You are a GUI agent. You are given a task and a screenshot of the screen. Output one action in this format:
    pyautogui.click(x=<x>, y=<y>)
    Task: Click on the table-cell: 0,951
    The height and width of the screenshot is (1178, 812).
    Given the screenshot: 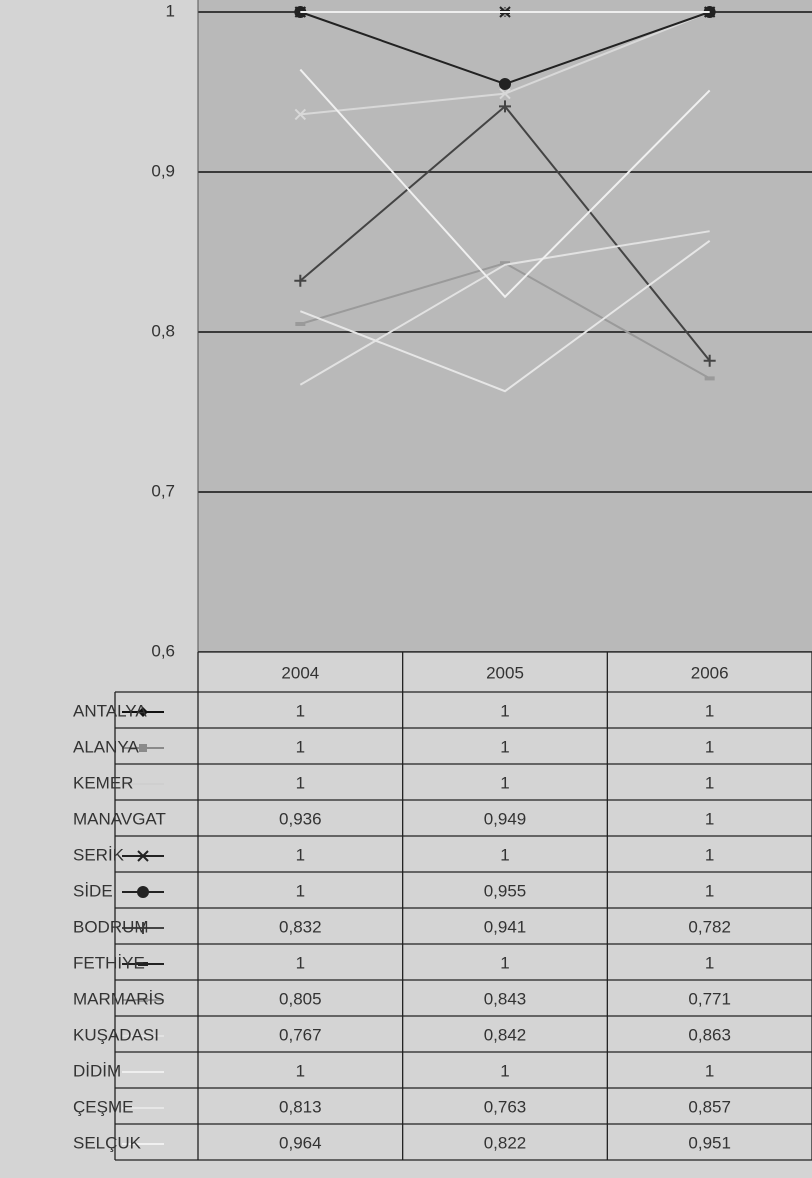 What is the action you would take?
    pyautogui.click(x=709, y=1142)
    